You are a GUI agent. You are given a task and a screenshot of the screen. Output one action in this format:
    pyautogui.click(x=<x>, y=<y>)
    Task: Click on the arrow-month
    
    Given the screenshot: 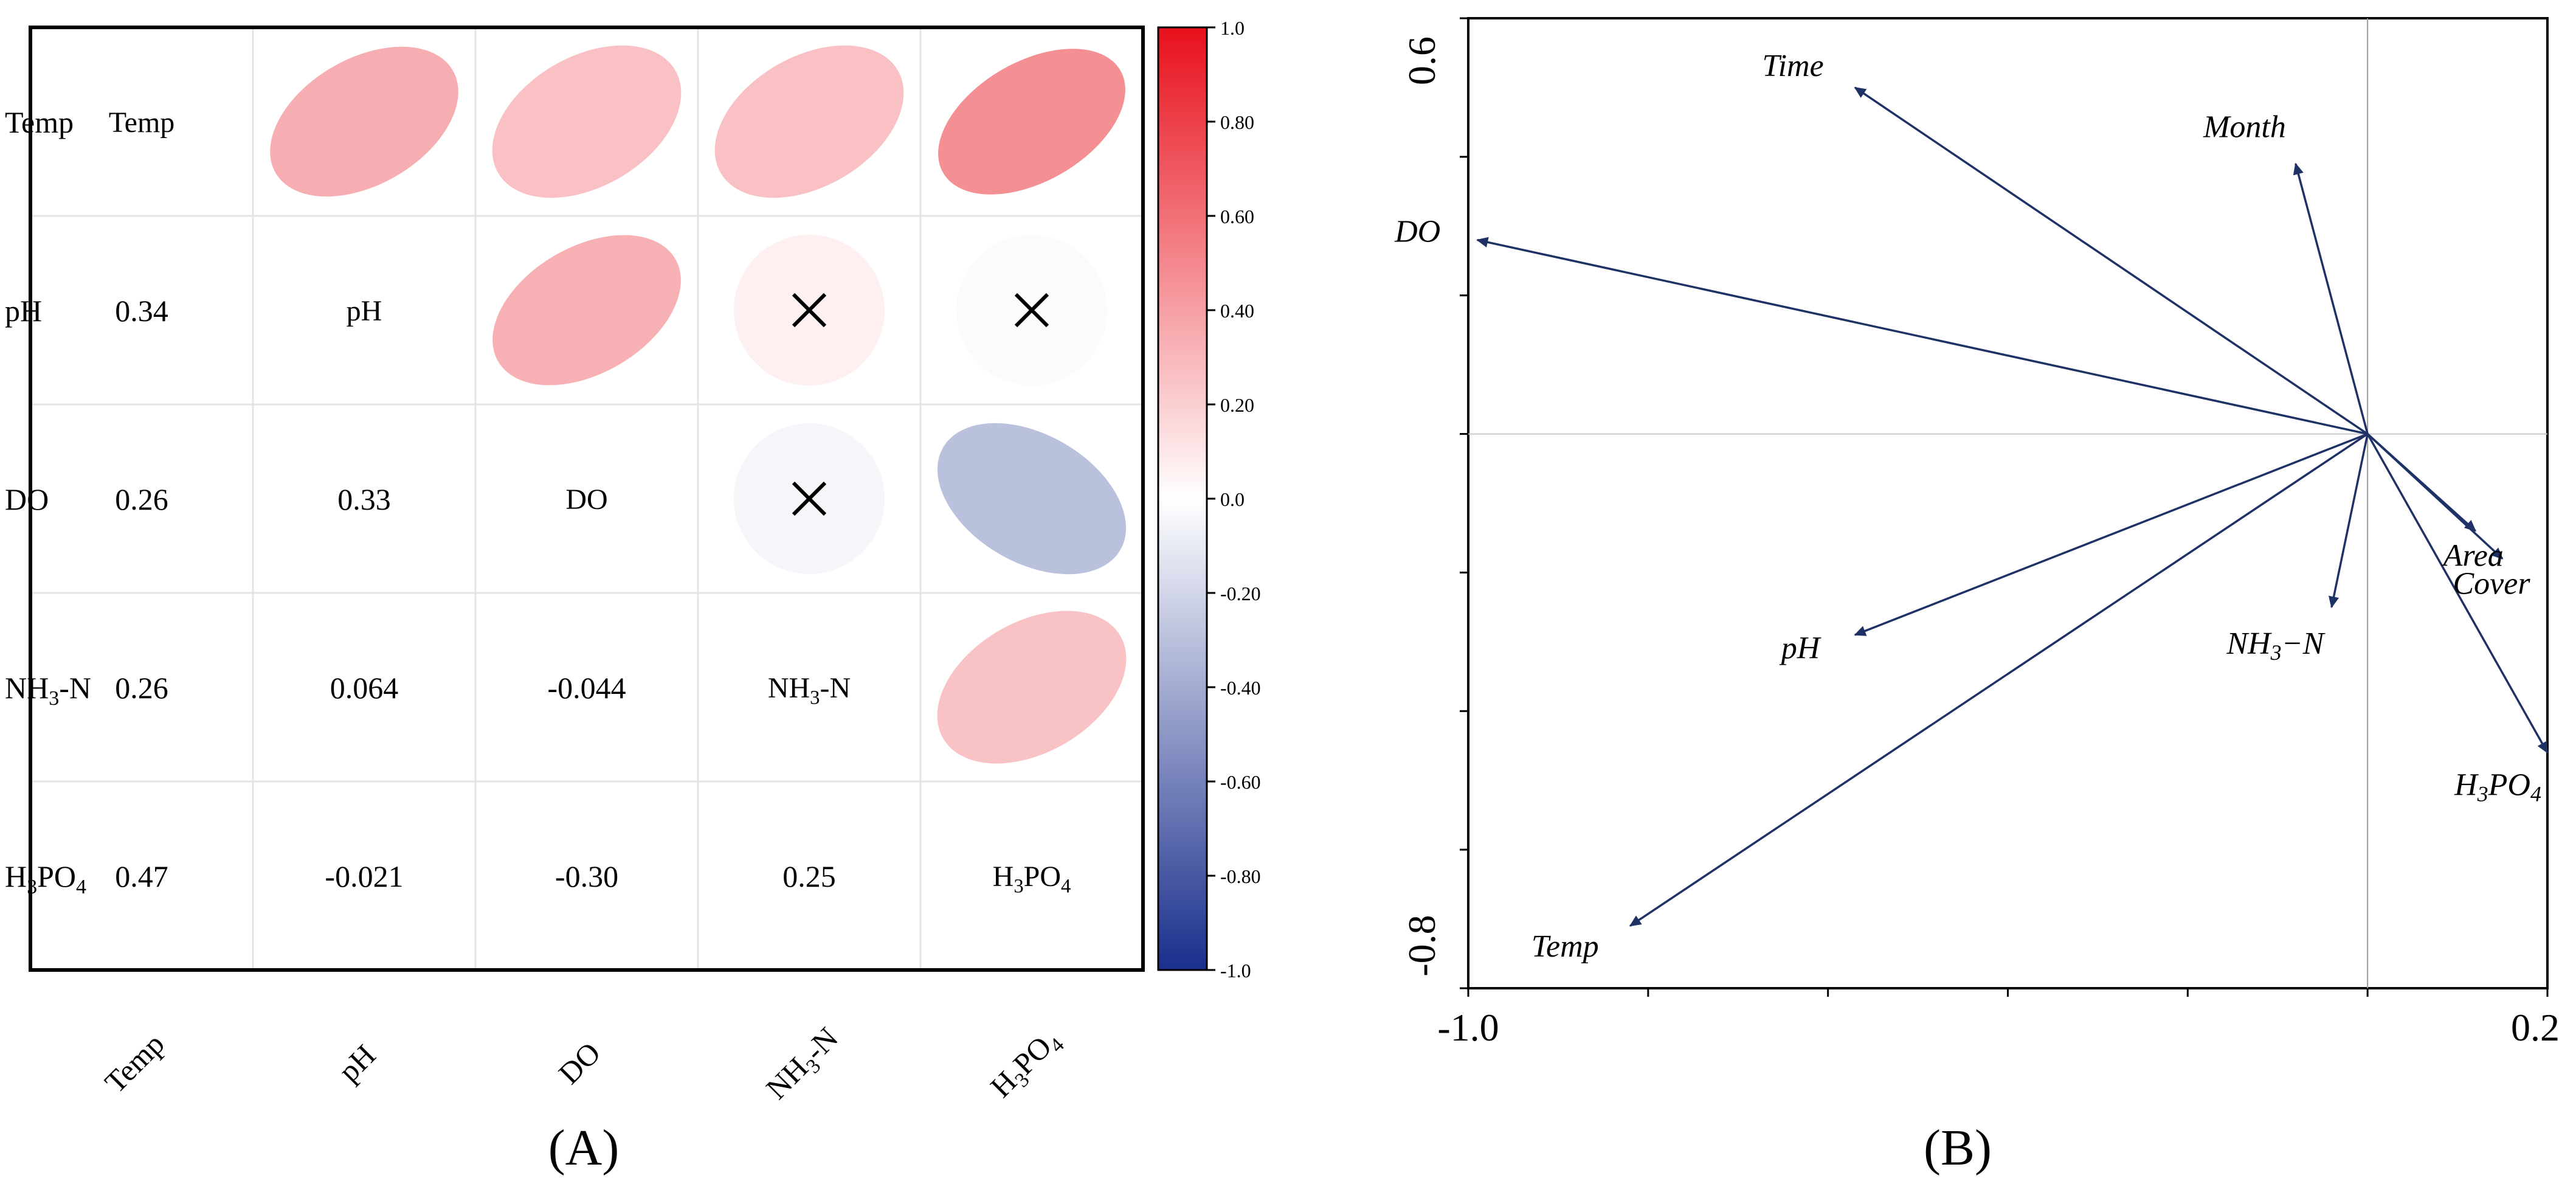 What is the action you would take?
    pyautogui.click(x=2331, y=298)
    